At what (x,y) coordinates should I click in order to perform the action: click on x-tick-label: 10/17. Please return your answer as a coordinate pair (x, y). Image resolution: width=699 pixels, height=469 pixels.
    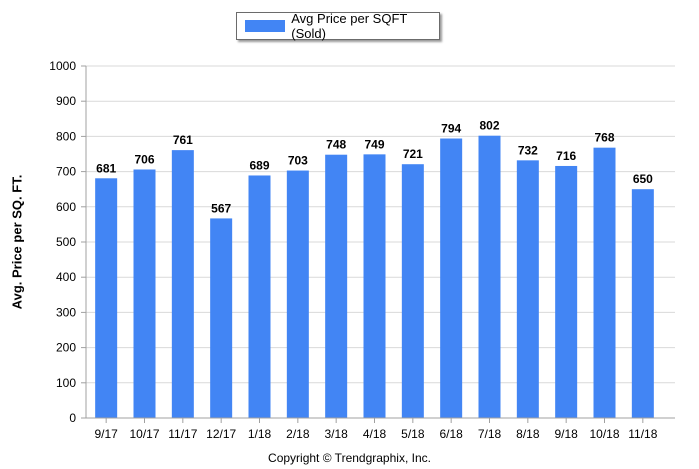
    Looking at the image, I should click on (144, 434).